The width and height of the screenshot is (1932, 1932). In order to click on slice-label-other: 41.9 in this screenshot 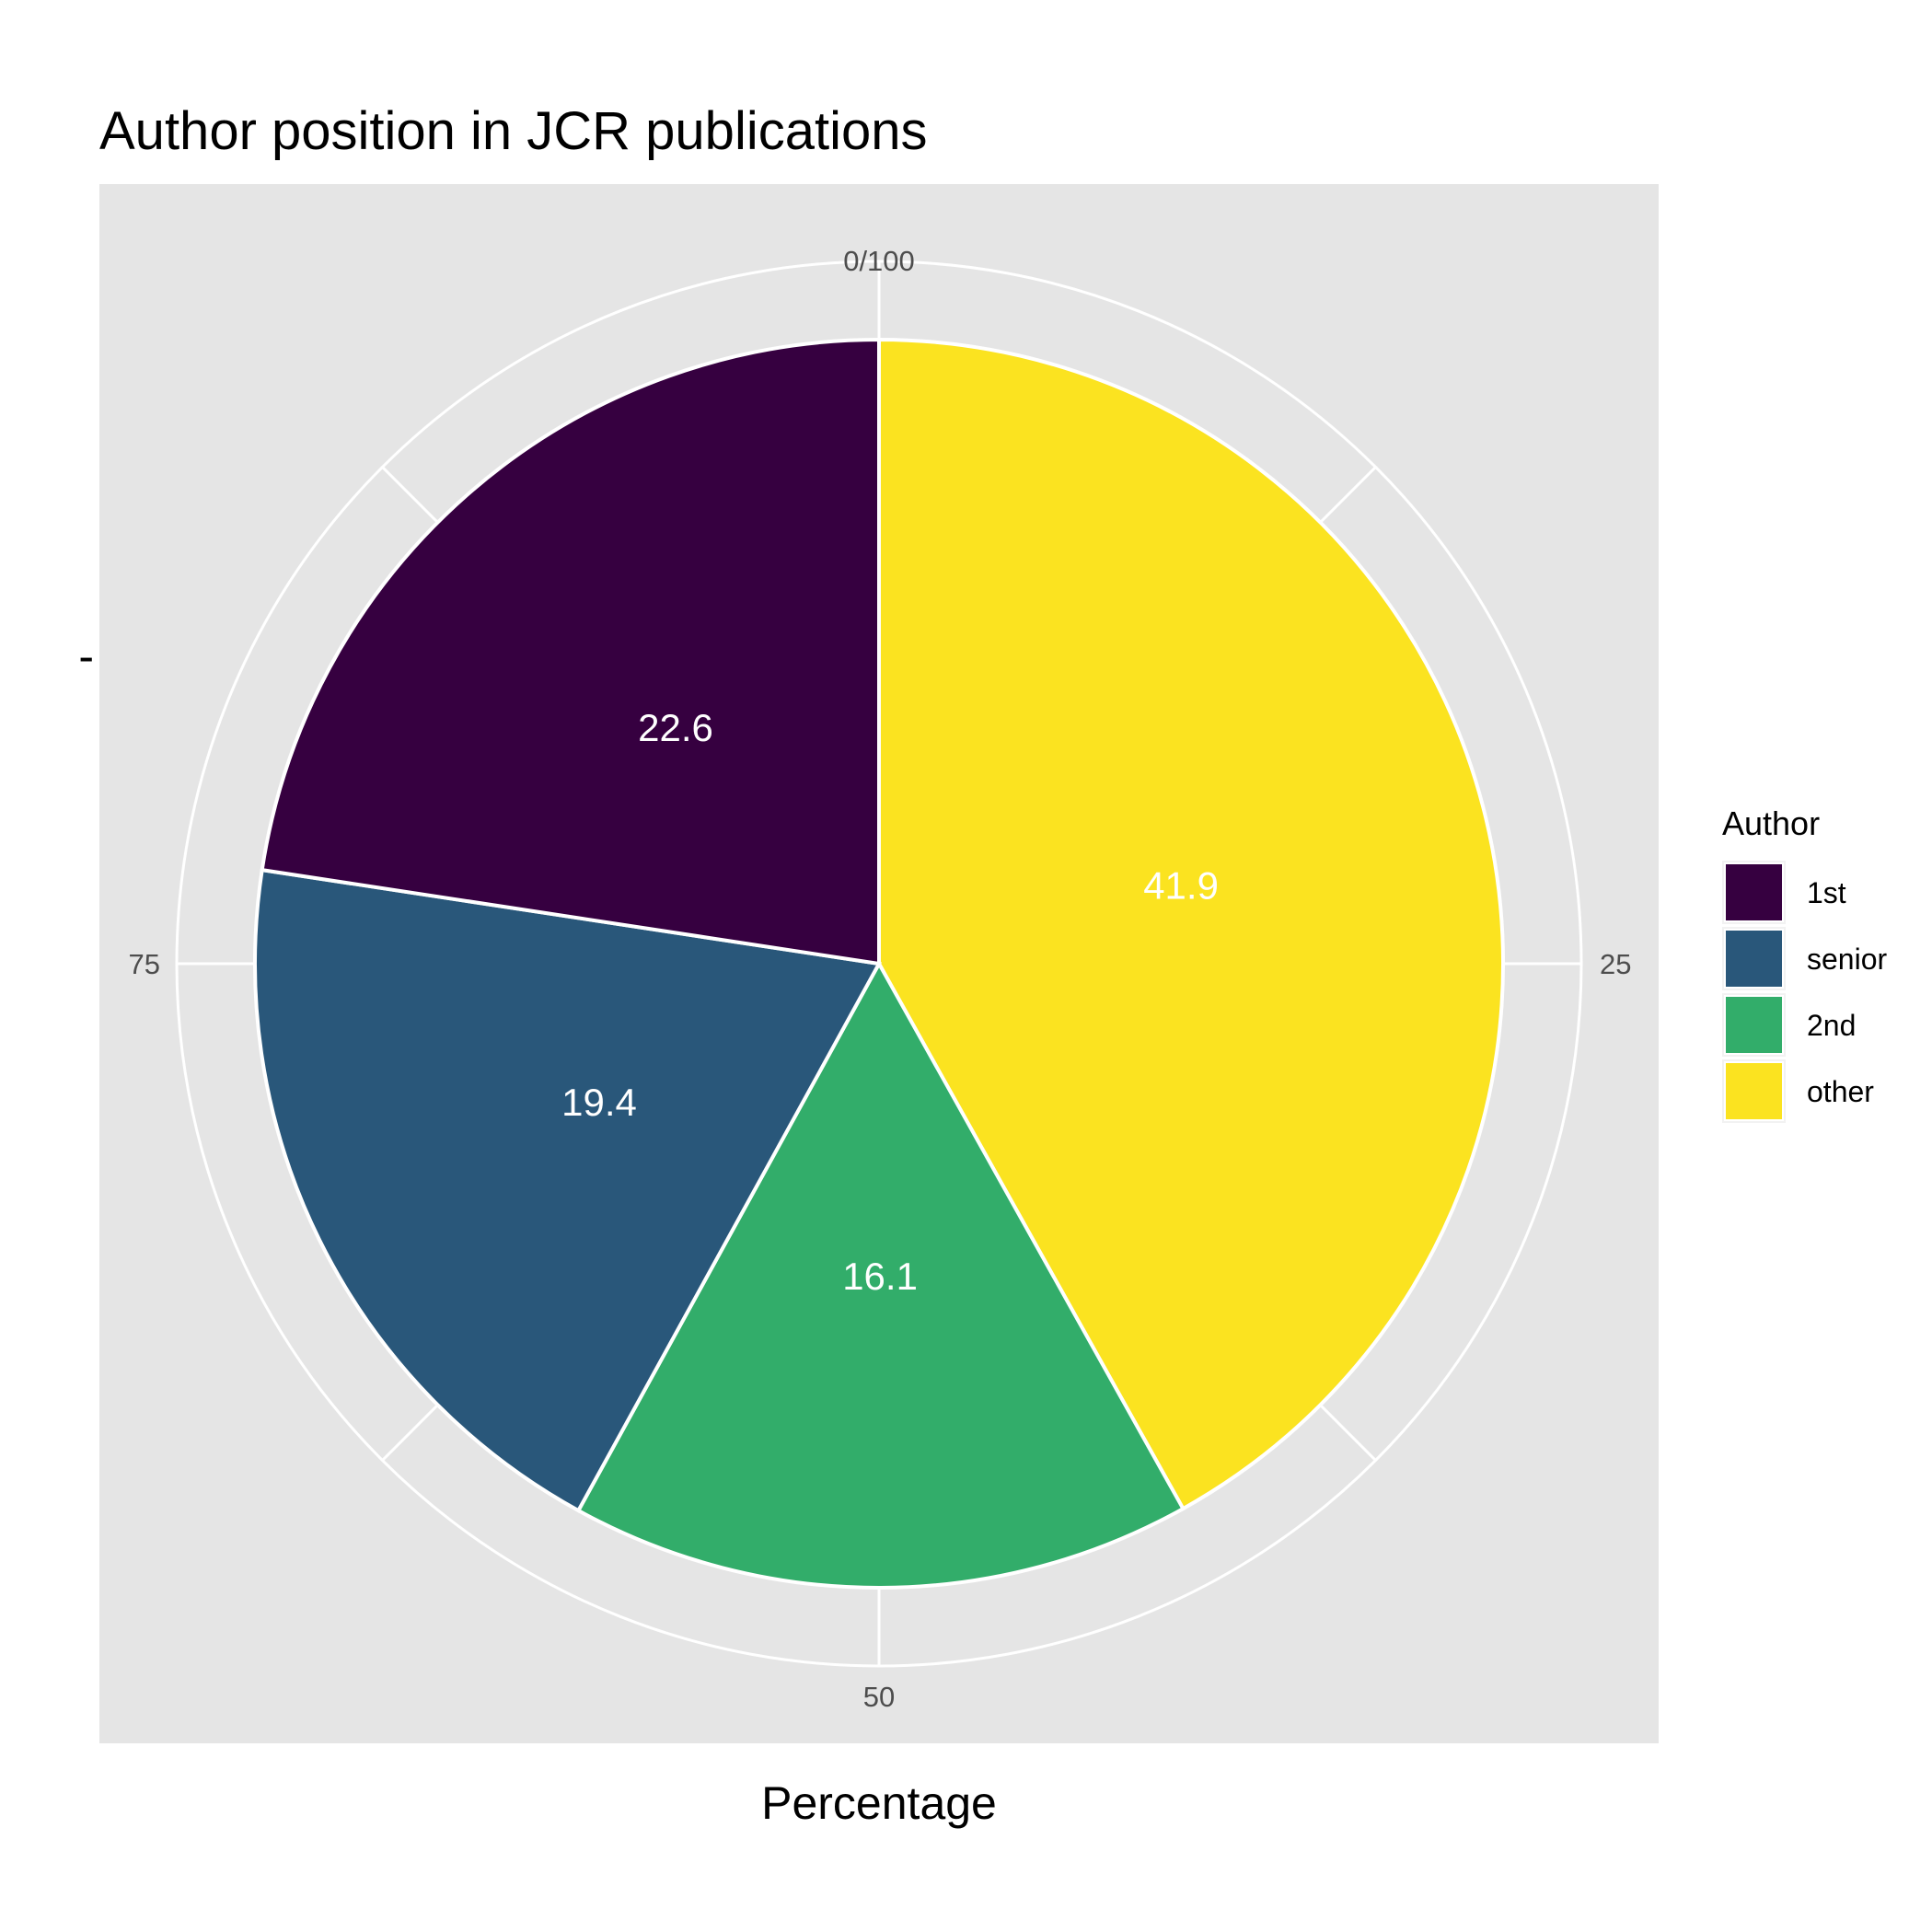, I will do `click(1181, 886)`.